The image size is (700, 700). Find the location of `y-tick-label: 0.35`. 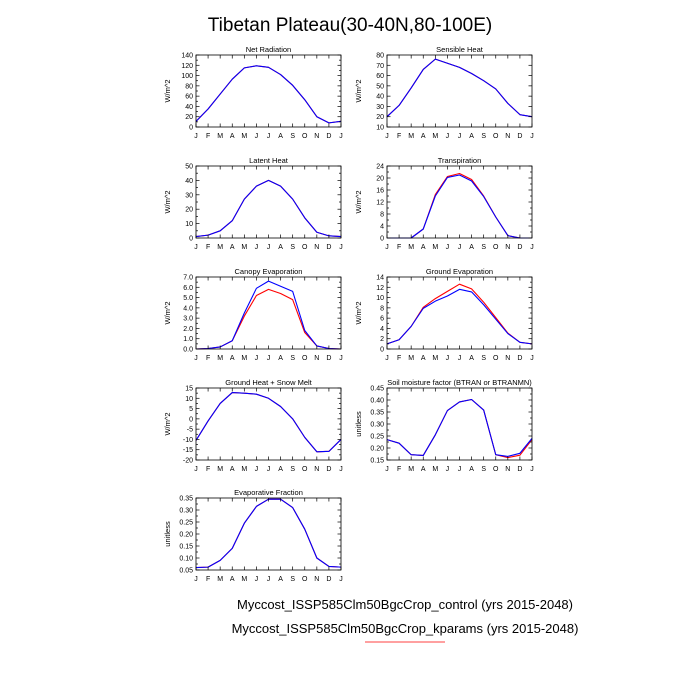

y-tick-label: 0.35 is located at coordinates (377, 413).